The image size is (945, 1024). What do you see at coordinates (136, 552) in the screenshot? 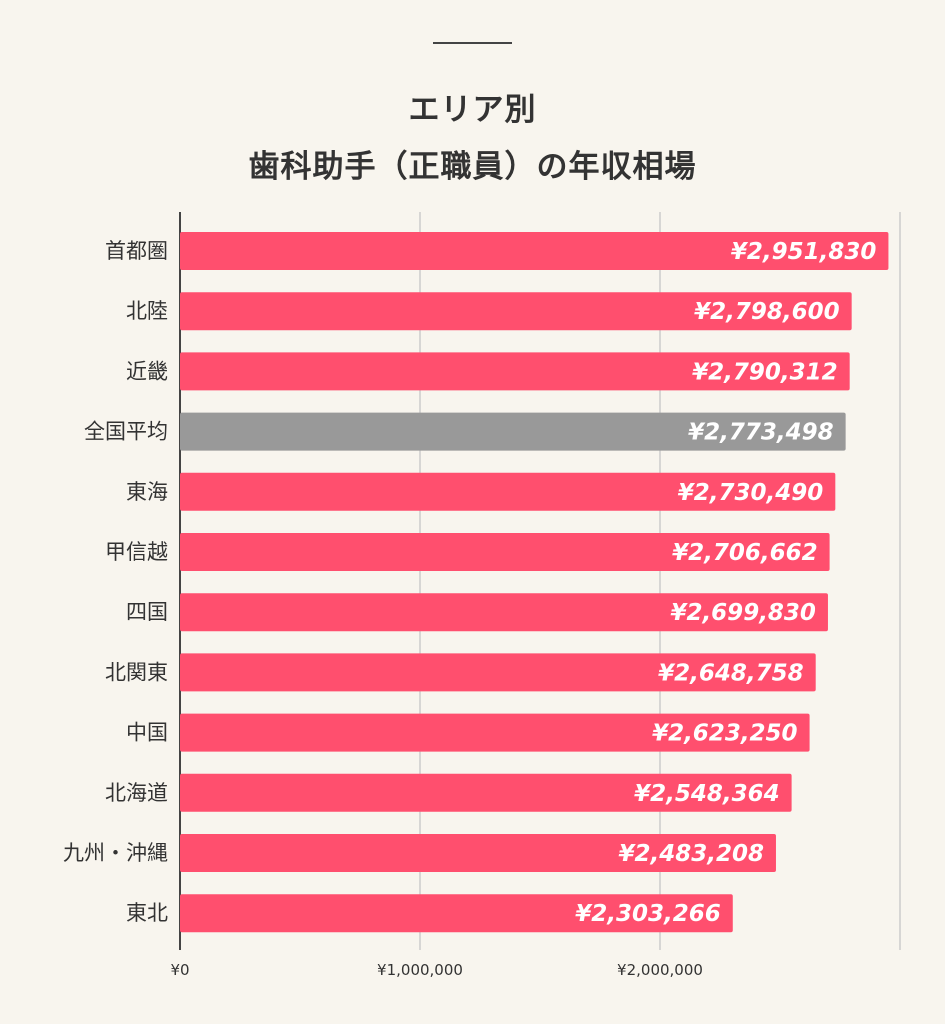
I see `category-label: 甲信越` at bounding box center [136, 552].